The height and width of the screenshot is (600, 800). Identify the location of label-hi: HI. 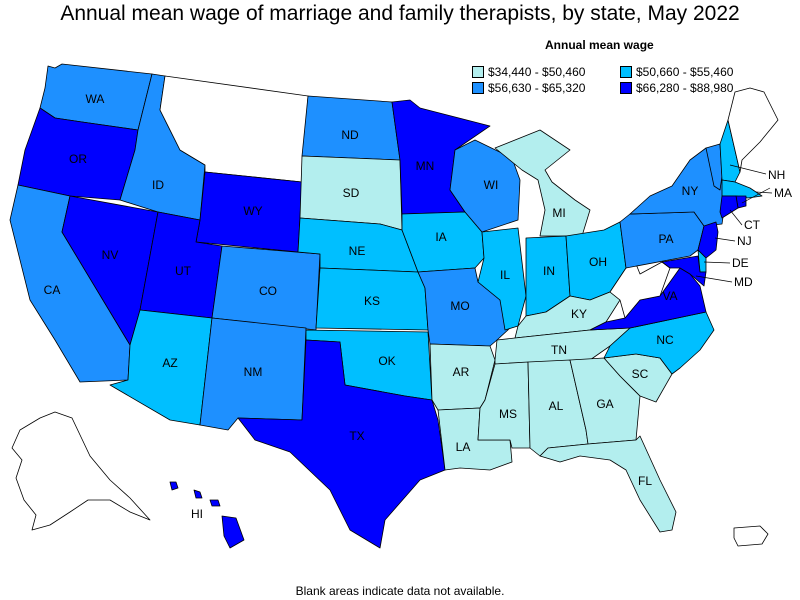
(197, 514).